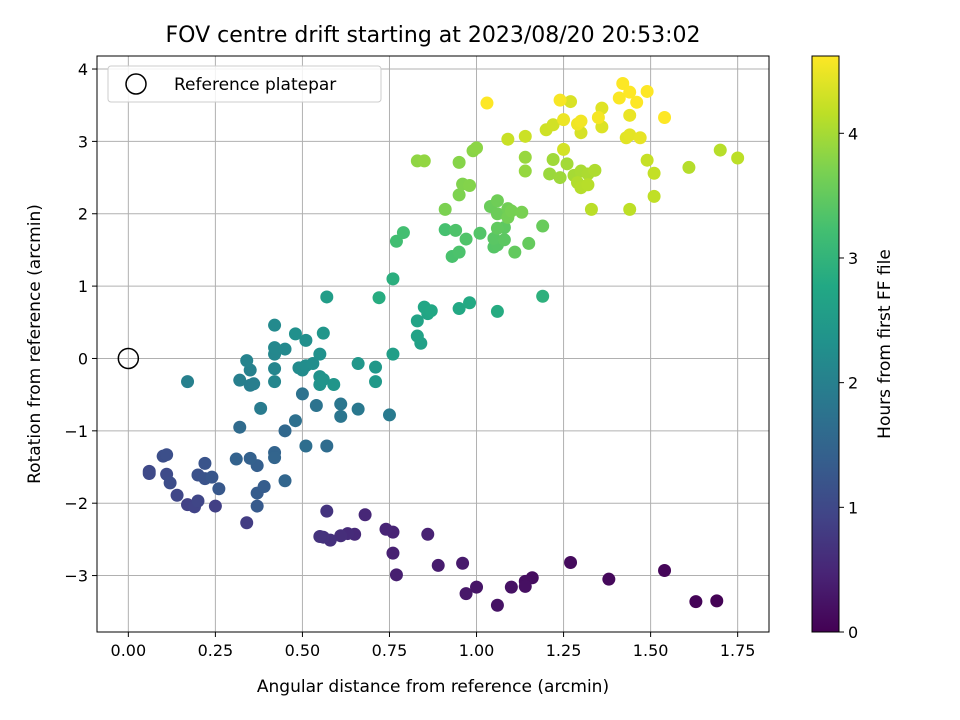 This screenshot has width=960, height=720. What do you see at coordinates (433, 687) in the screenshot?
I see `x-axis-label: Angular distance from reference (arcmin)` at bounding box center [433, 687].